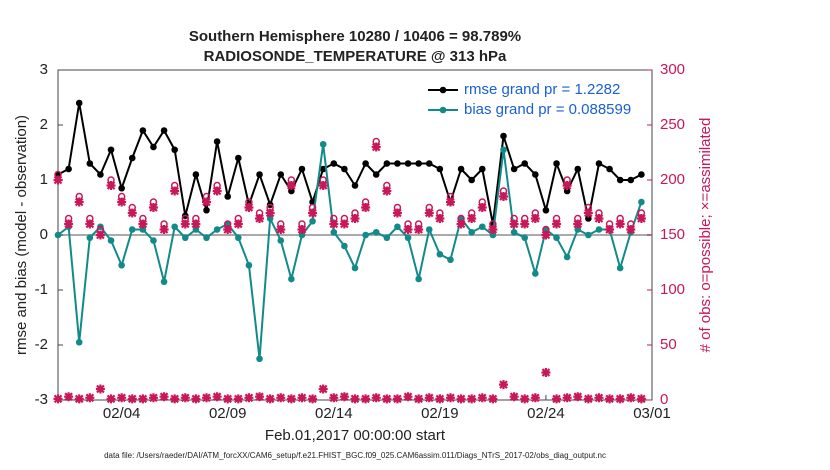 The width and height of the screenshot is (830, 470). I want to click on y-axis-label: rmse and bias (model - observation), so click(21, 235).